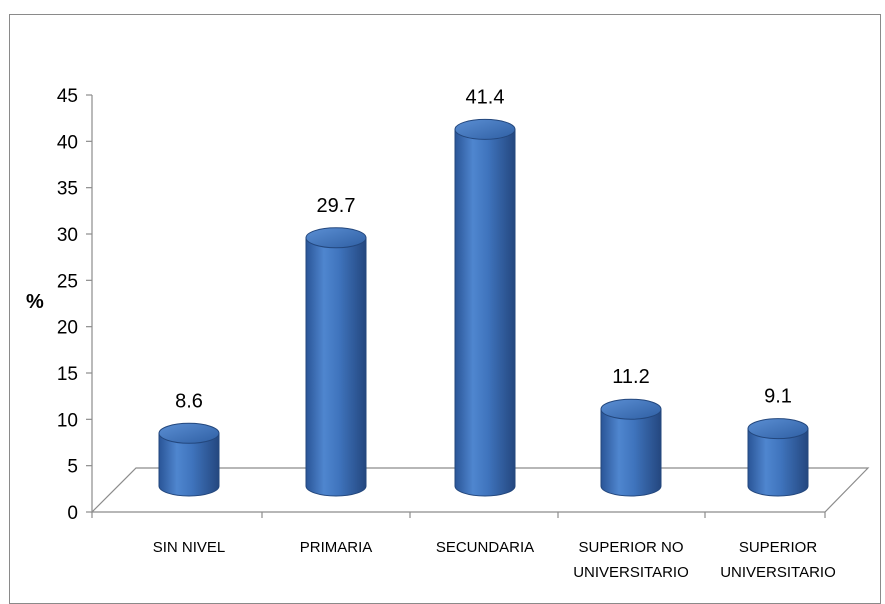  I want to click on data-label: 11.2, so click(630, 377).